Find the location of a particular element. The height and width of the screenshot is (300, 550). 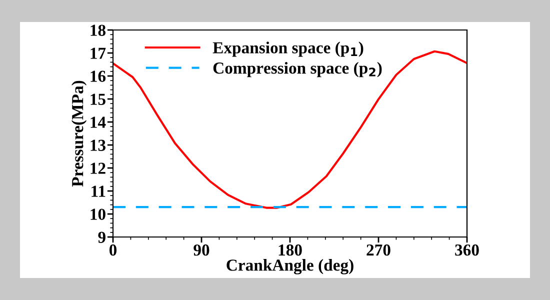

x-axis-title: CrankAngle (deg) is located at coordinates (290, 266).